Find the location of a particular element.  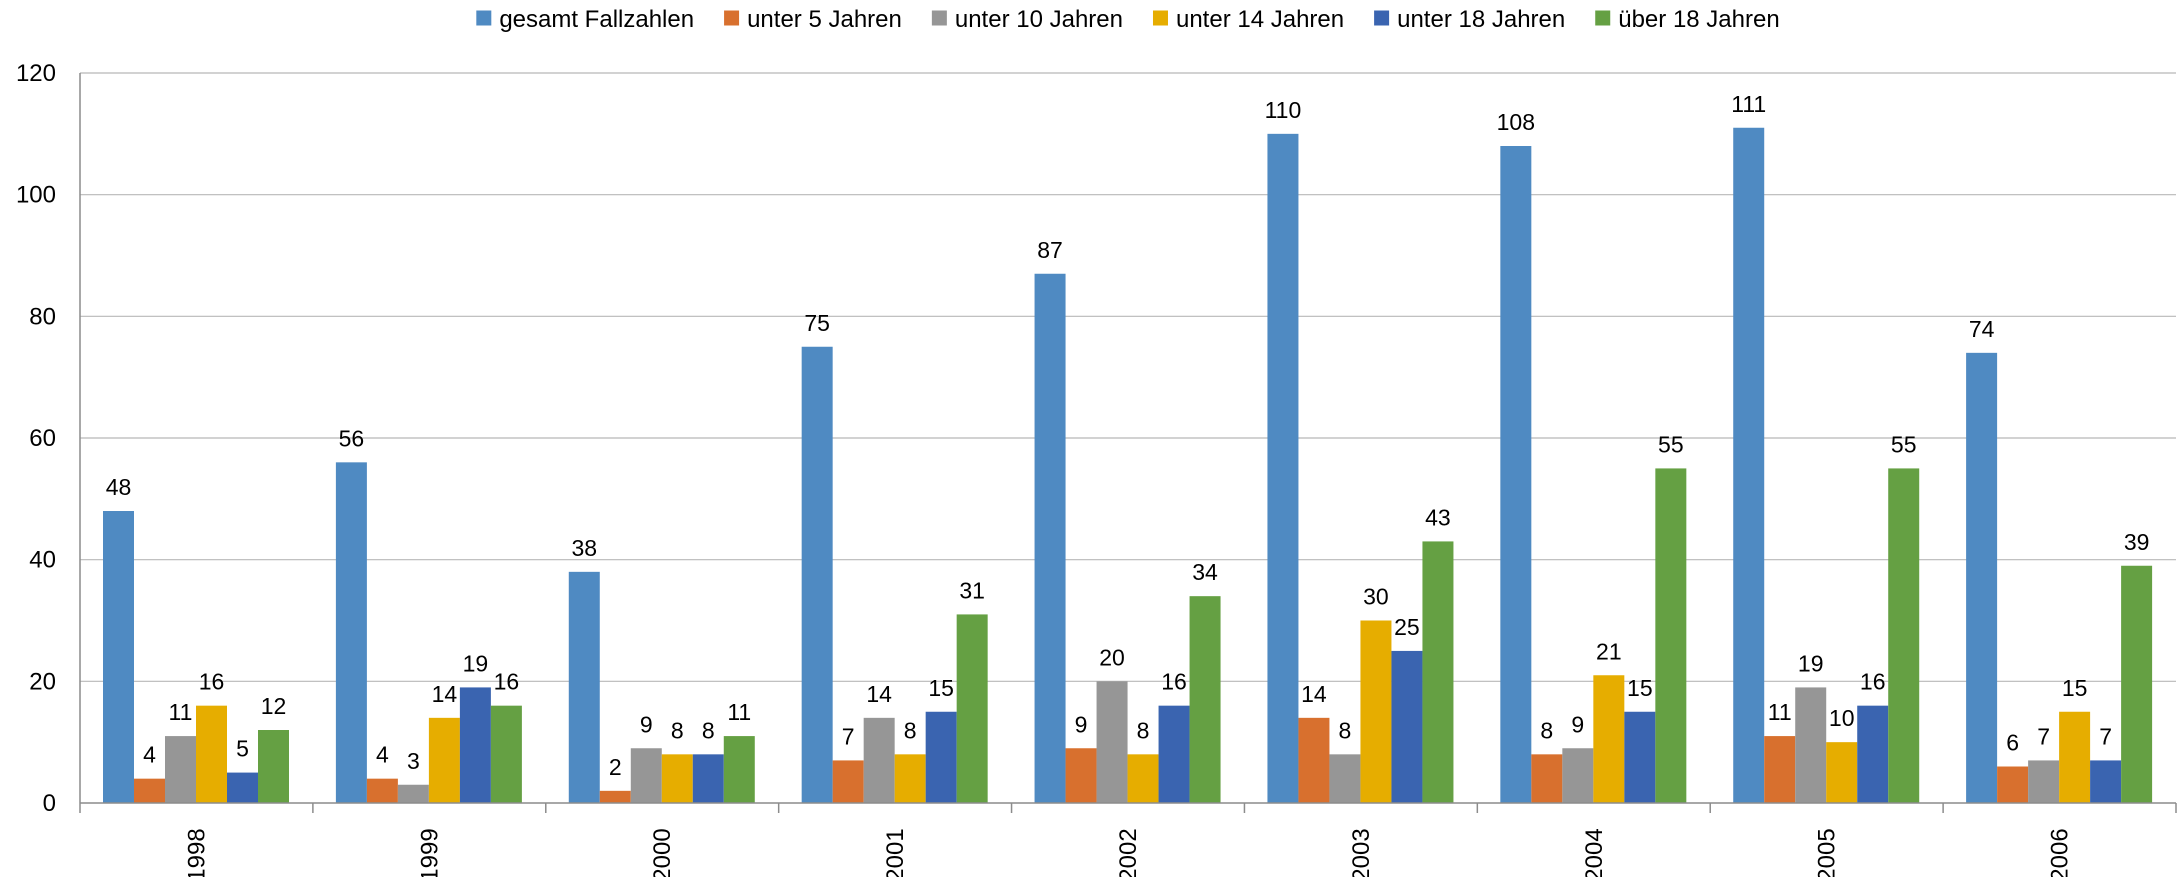

data-label: 25 is located at coordinates (1407, 627).